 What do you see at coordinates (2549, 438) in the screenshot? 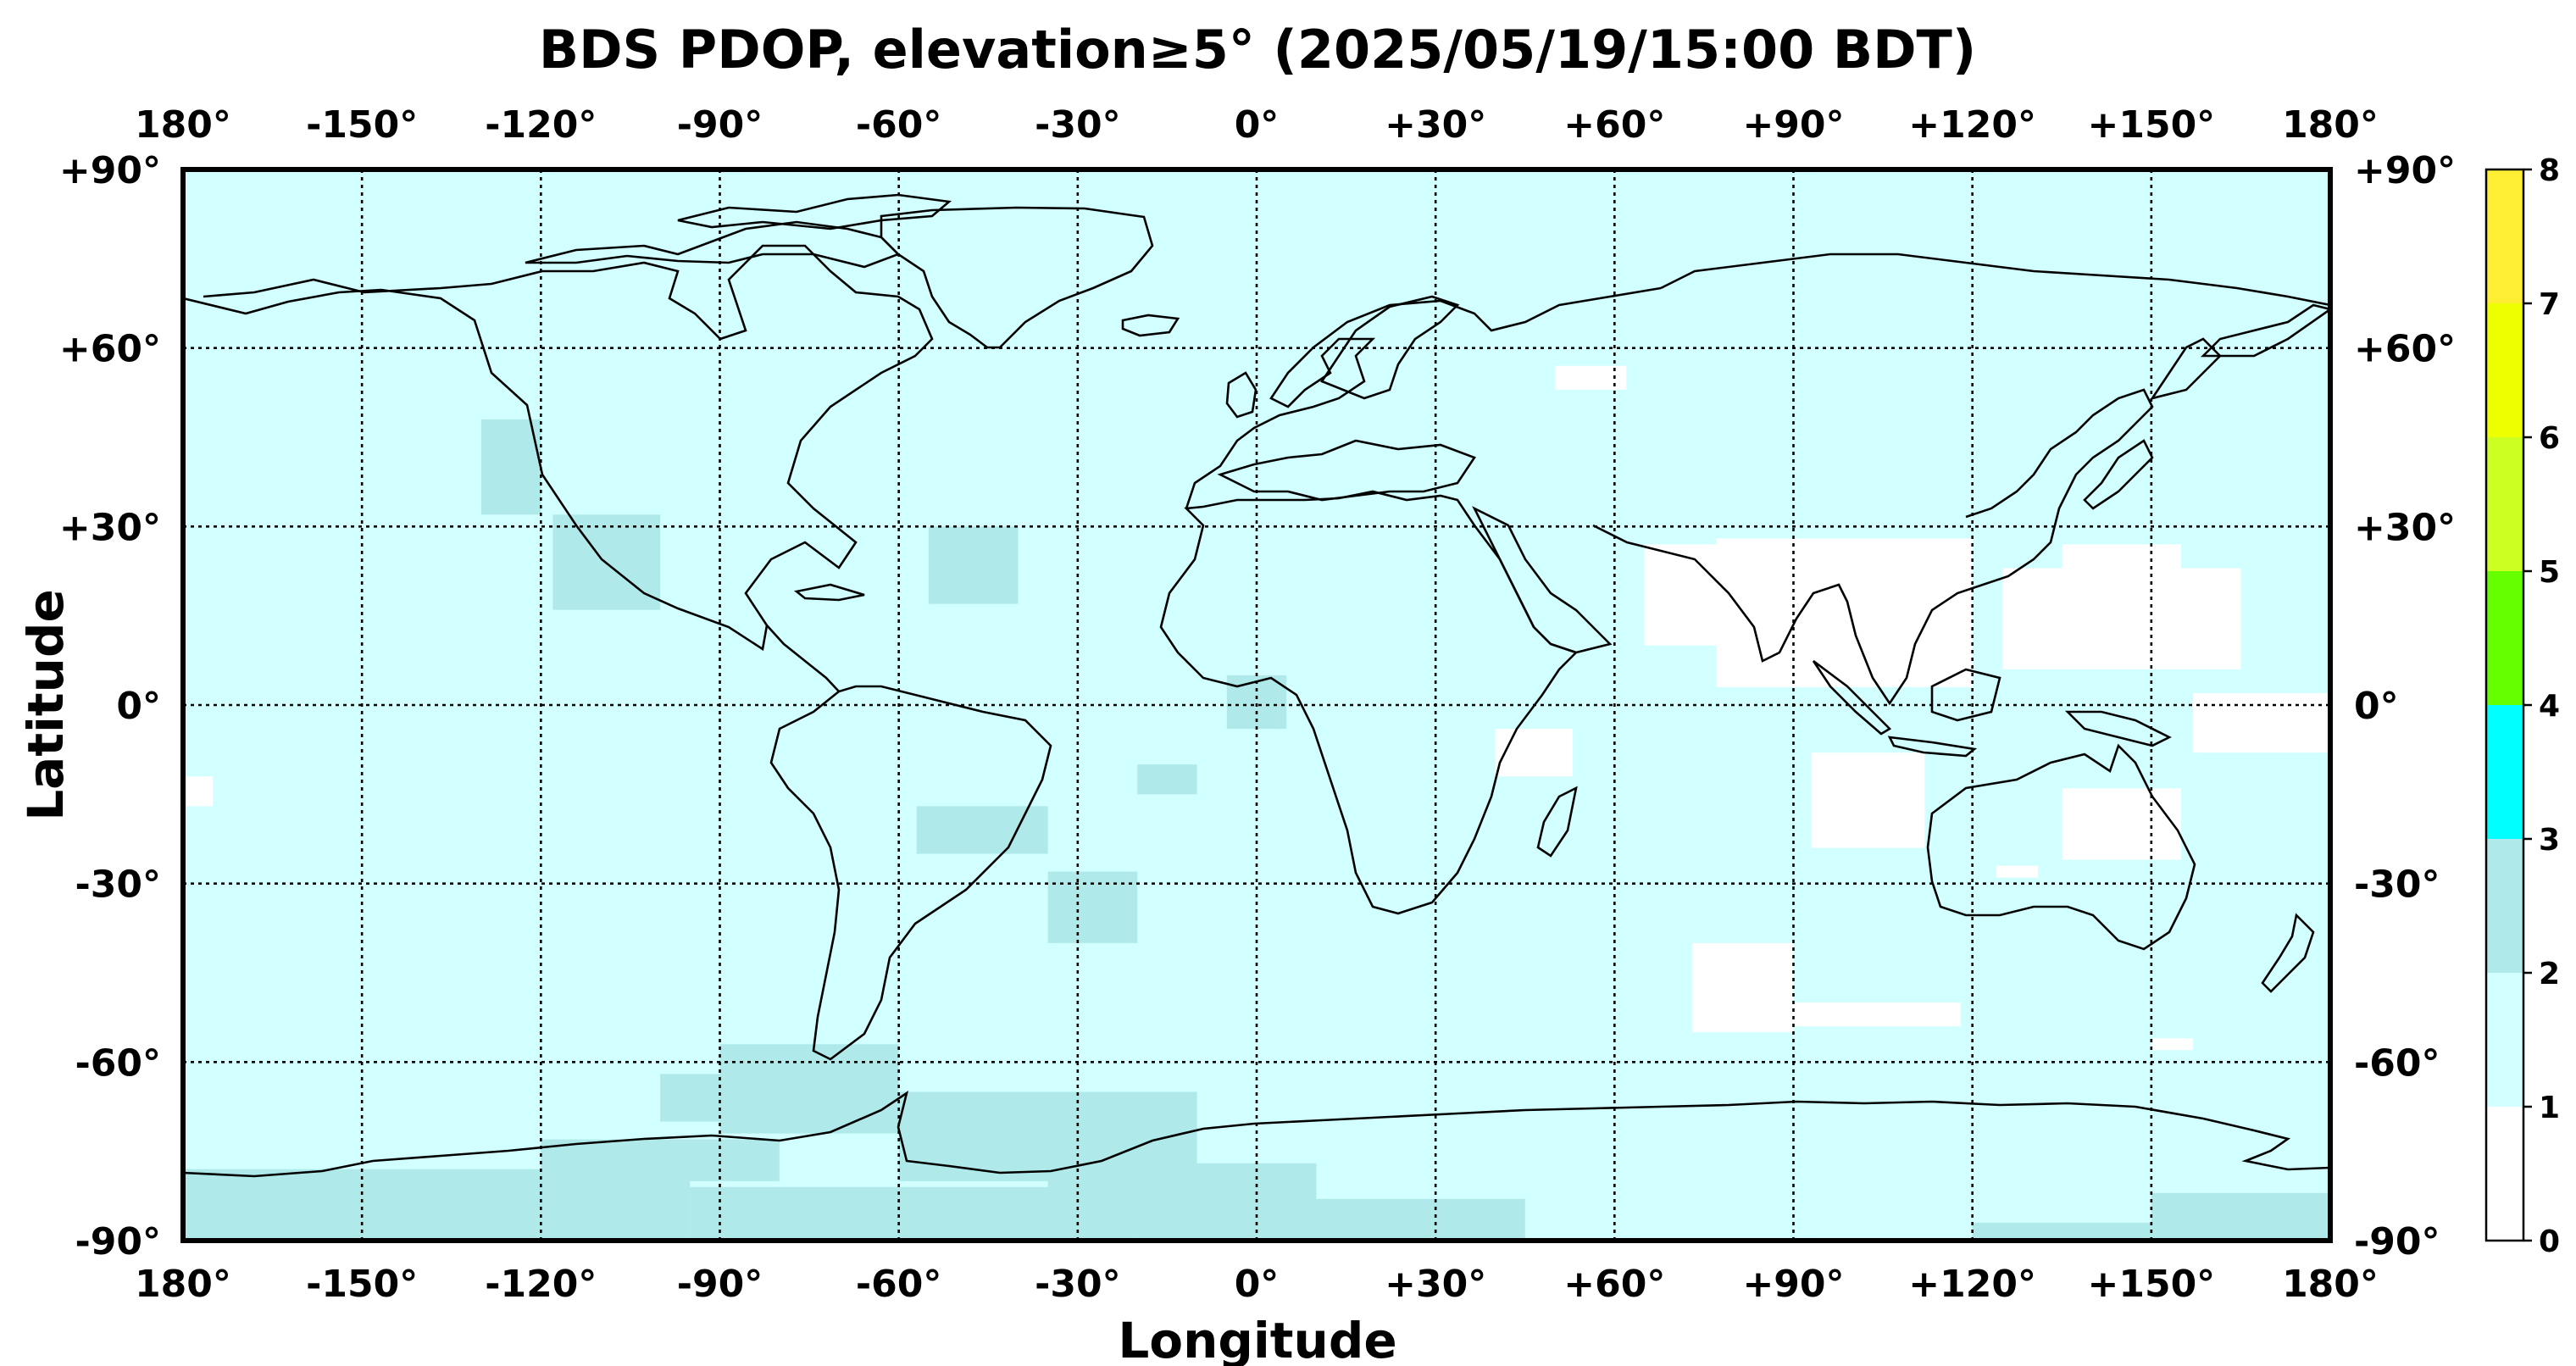
I see `colorbar-tick-6: 6` at bounding box center [2549, 438].